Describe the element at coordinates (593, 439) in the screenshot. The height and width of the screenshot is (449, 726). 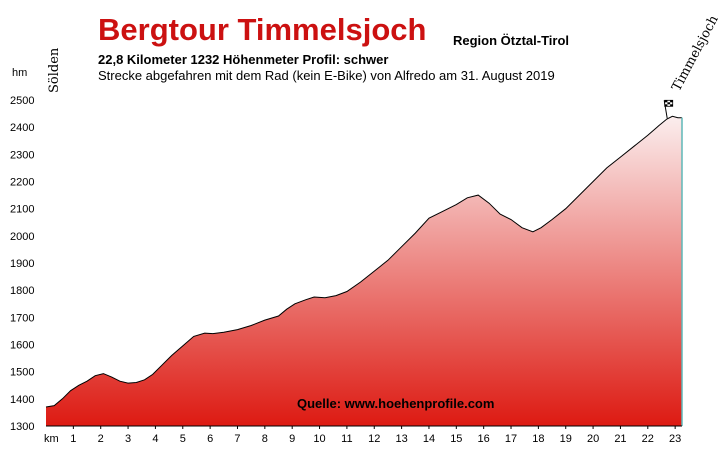
I see `x-tick-label: 20` at that location.